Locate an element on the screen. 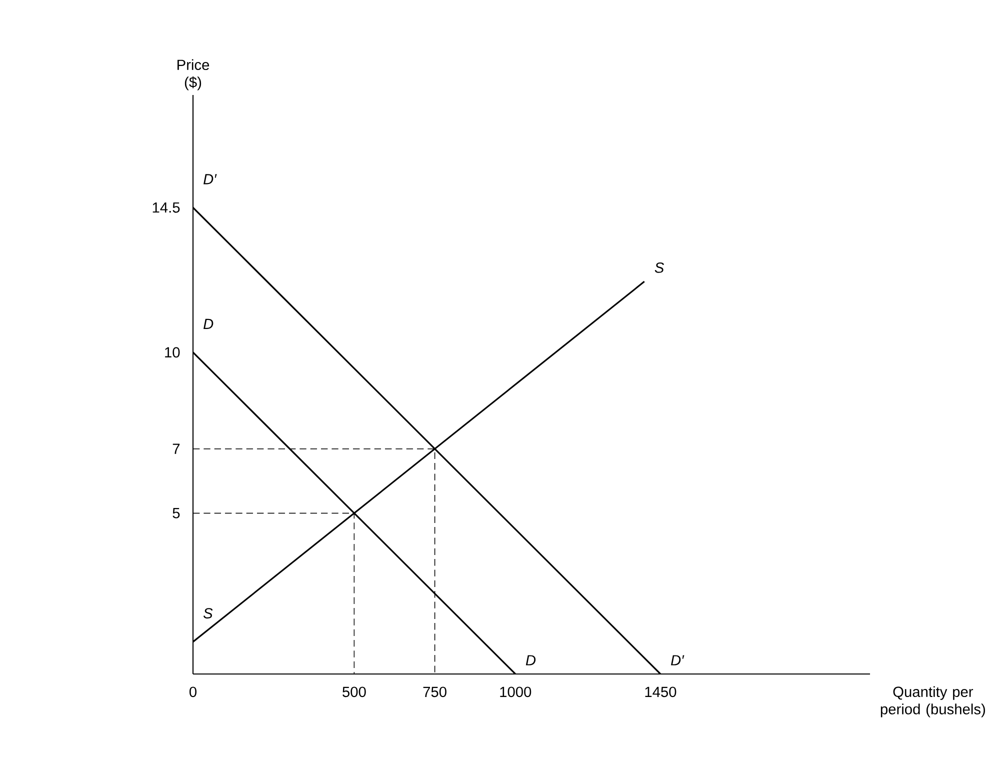 The width and height of the screenshot is (995, 771). x-tick-label: 500 is located at coordinates (354, 692).